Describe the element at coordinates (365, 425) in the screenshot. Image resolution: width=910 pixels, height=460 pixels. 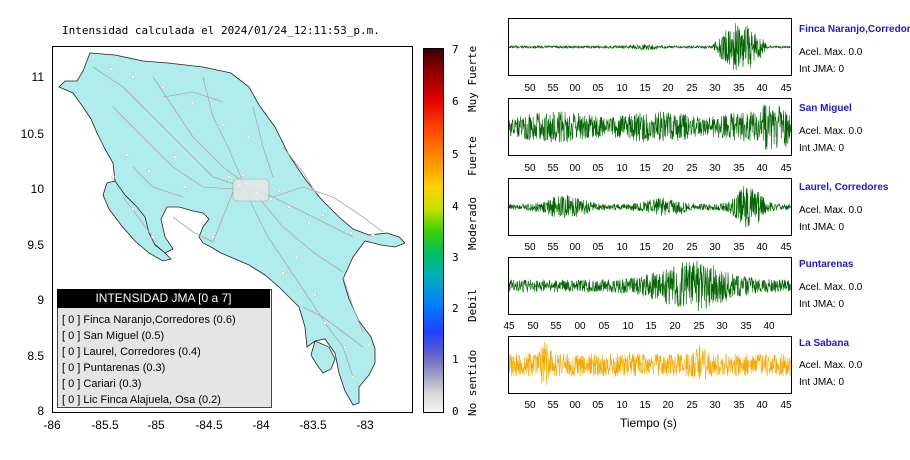
I see `map-xtick: -83` at that location.